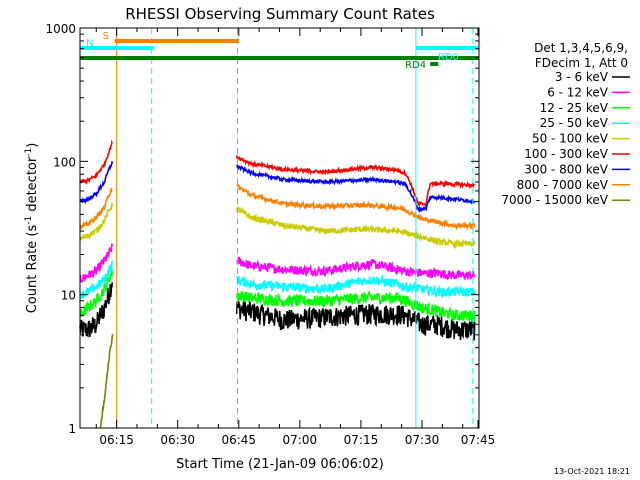  What do you see at coordinates (356, 286) in the screenshot?
I see `series-3-line-after` at bounding box center [356, 286].